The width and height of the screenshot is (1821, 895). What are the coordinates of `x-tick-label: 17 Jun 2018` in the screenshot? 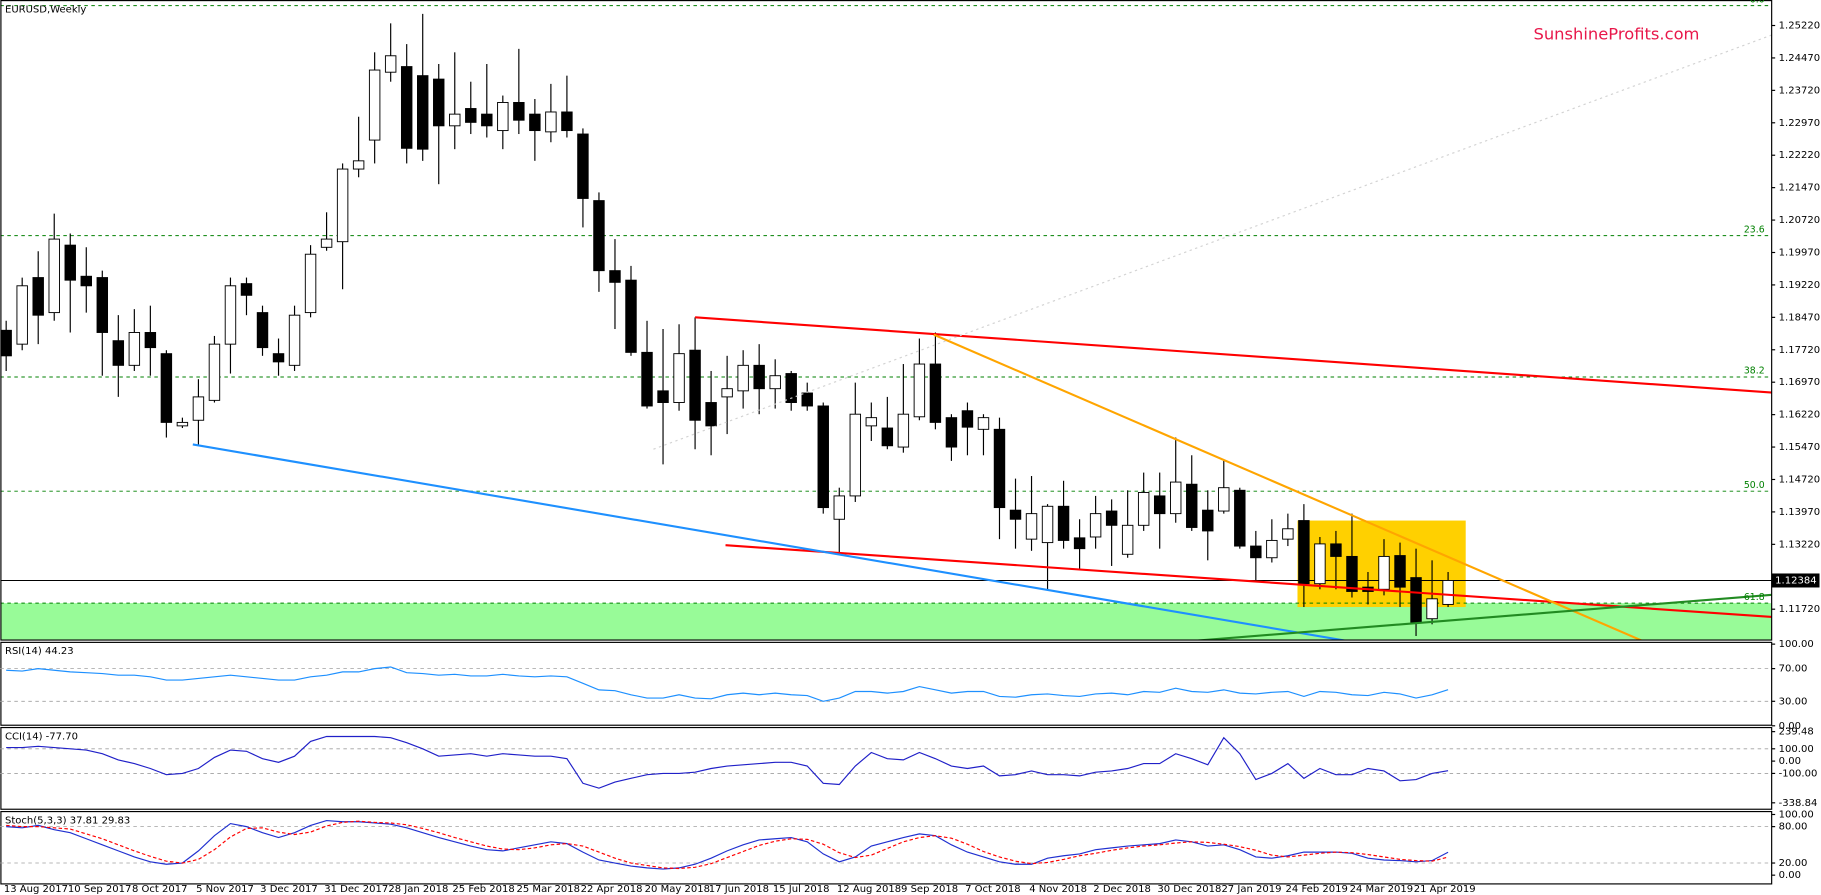 It's located at (739, 889).